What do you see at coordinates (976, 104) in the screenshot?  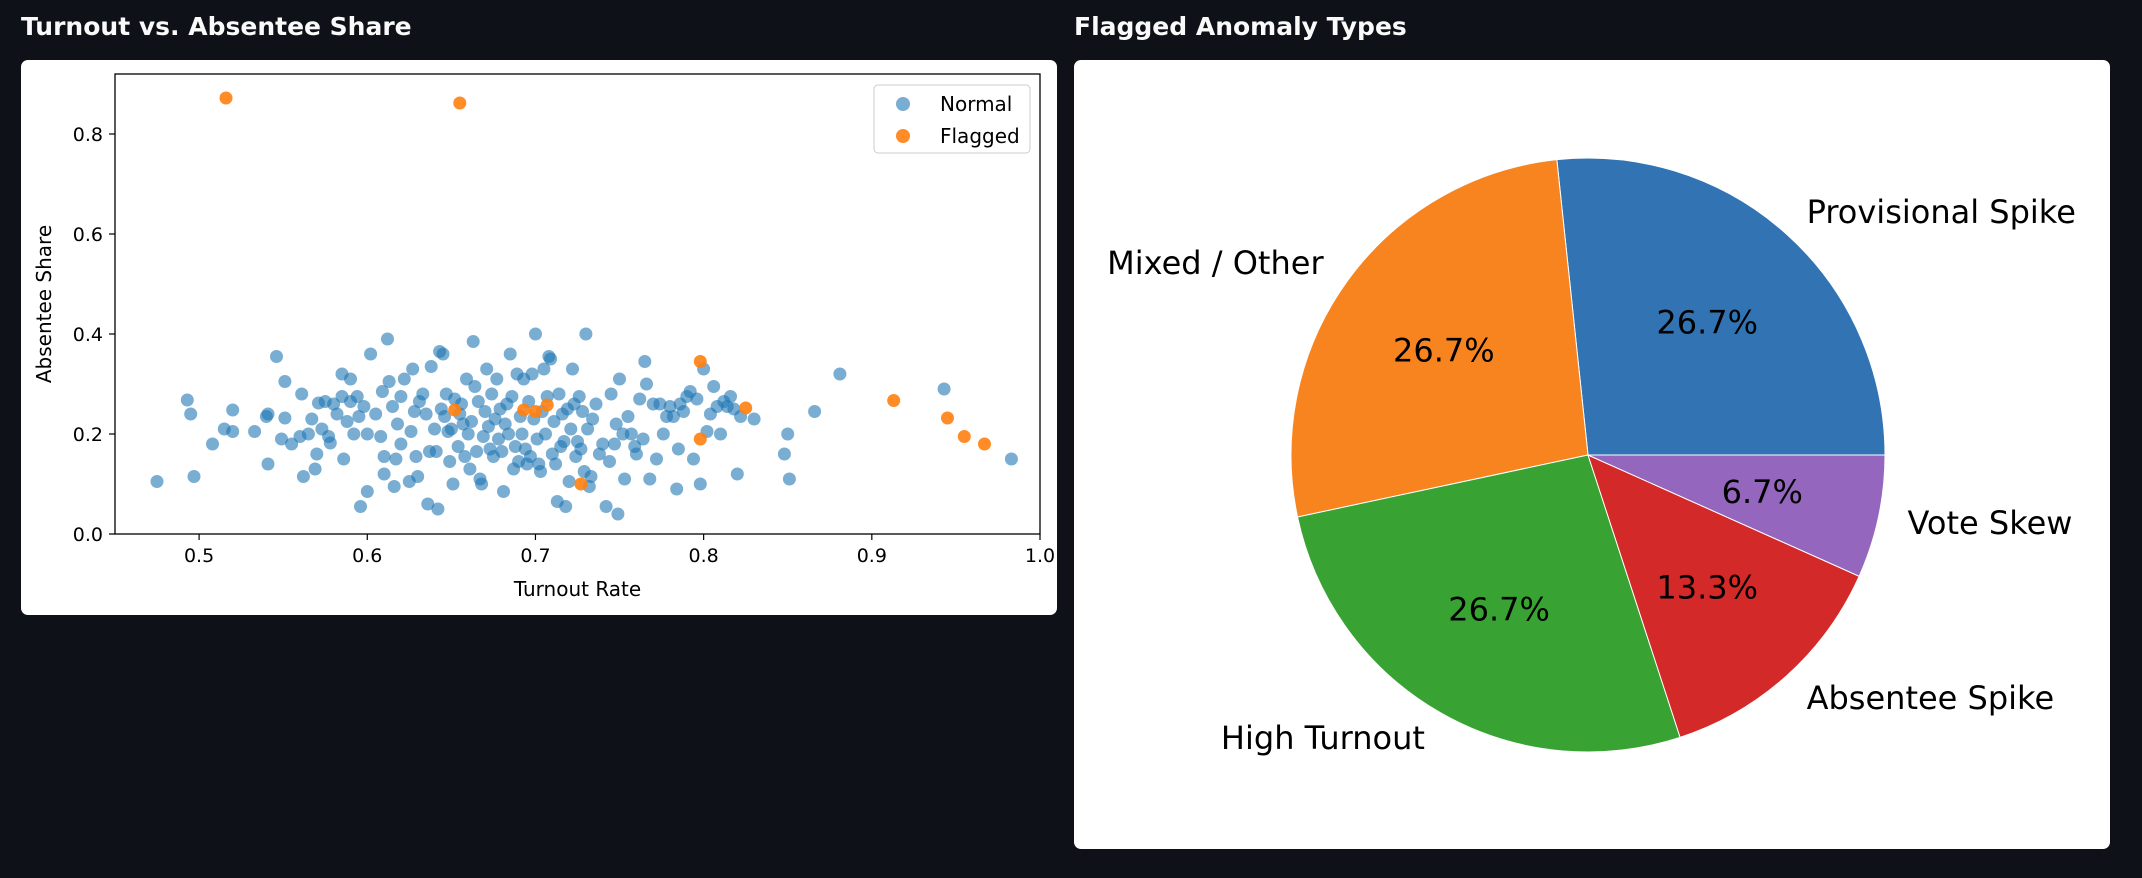 I see `legend-label-normal: Normal` at bounding box center [976, 104].